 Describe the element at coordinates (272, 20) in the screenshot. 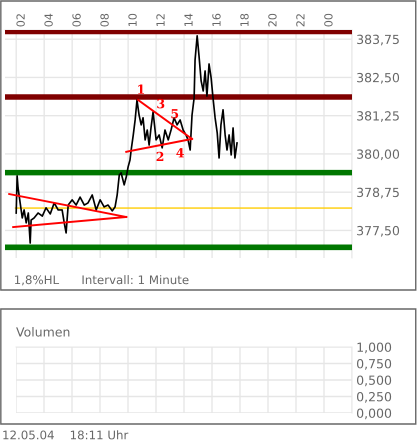

I see `x-tick-label: 20` at that location.